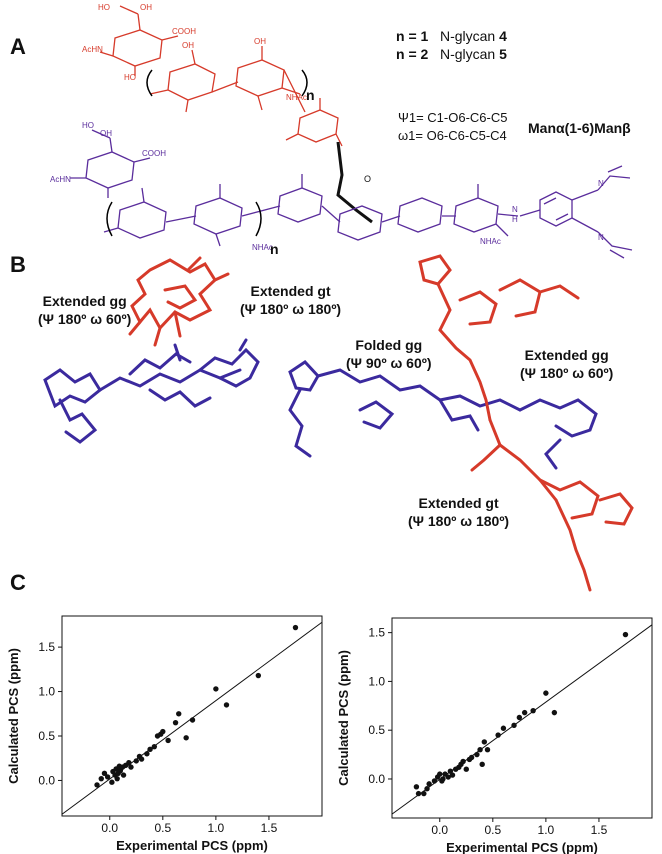 The width and height of the screenshot is (662, 854). I want to click on conformer-label-5: Extended gt (Ψ 180º ω 180º), so click(458, 512).